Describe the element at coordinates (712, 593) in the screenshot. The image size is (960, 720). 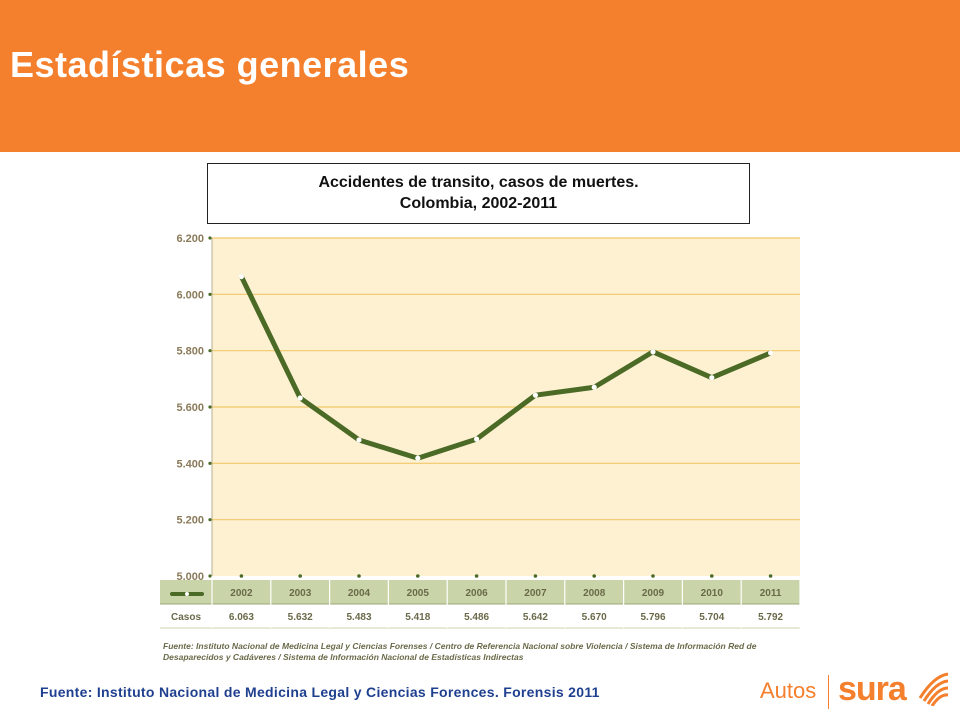
I see `x-tick-label: 2010` at that location.